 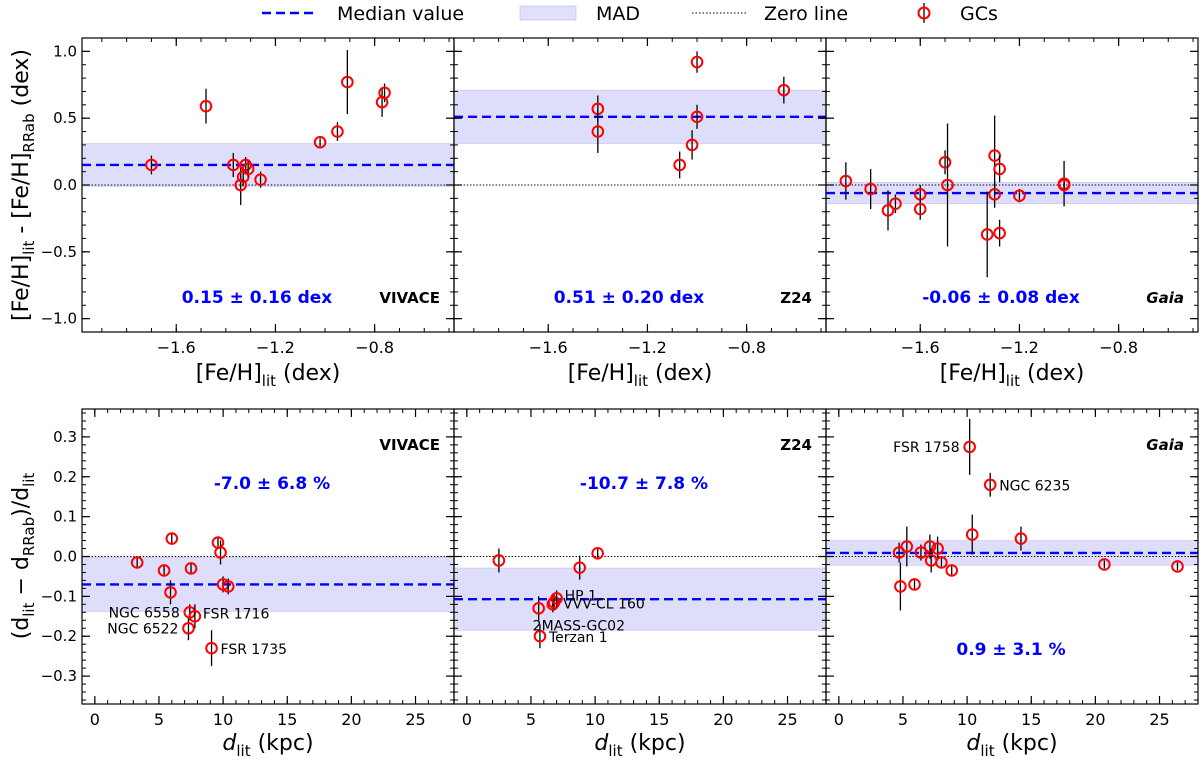 What do you see at coordinates (1001, 298) in the screenshot?
I see `stat-text: -0.06 ± 0.08 dex` at bounding box center [1001, 298].